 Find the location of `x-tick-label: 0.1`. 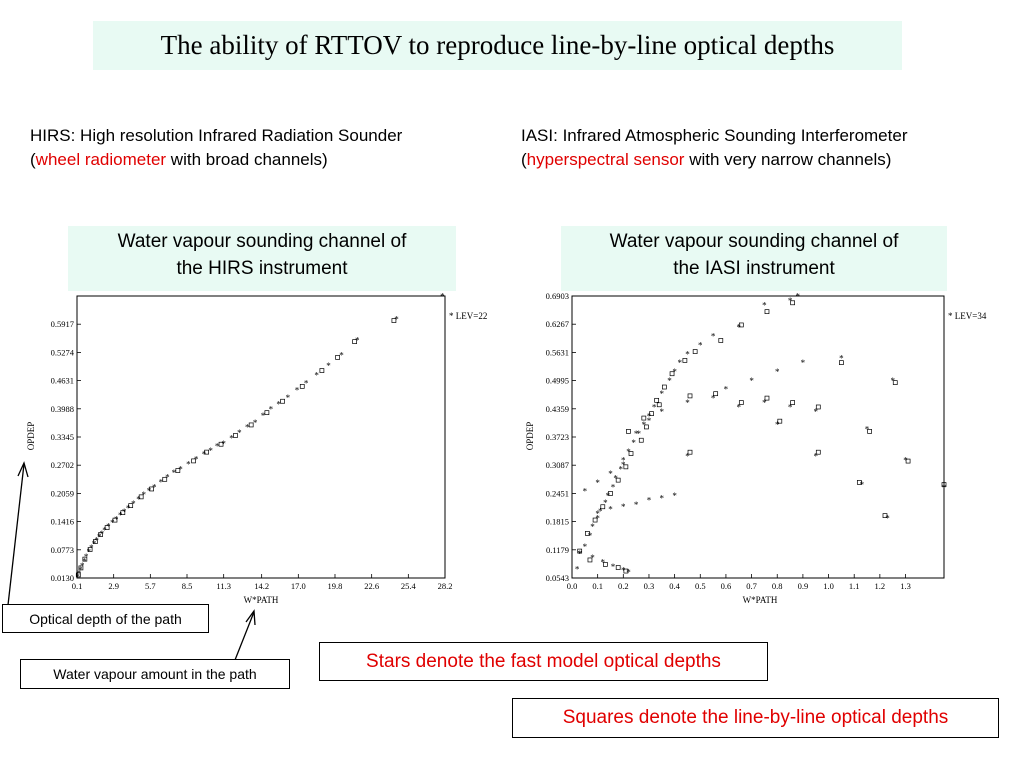

x-tick-label: 0.1 is located at coordinates (597, 586).